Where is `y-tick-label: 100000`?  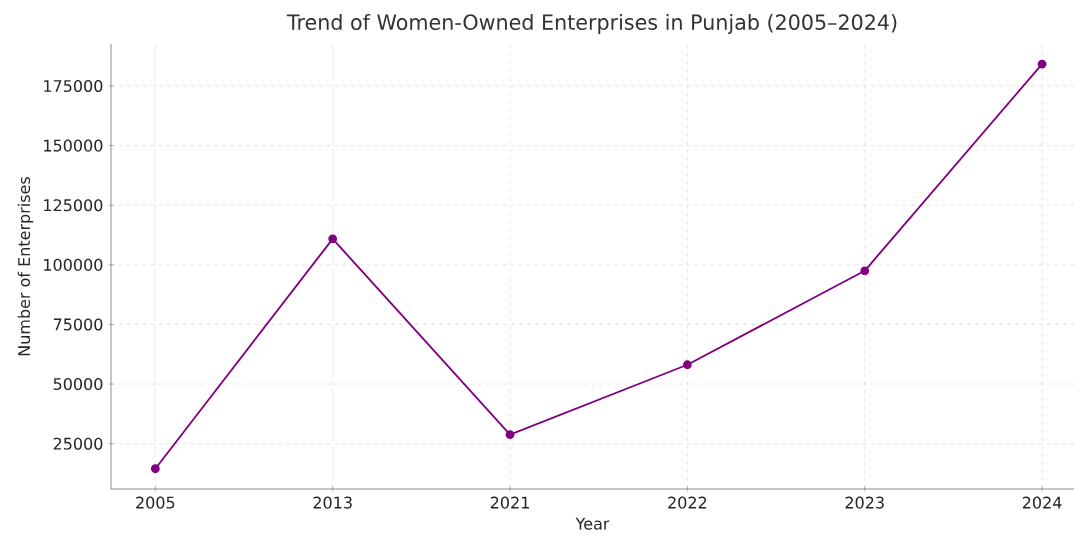
y-tick-label: 100000 is located at coordinates (73, 264).